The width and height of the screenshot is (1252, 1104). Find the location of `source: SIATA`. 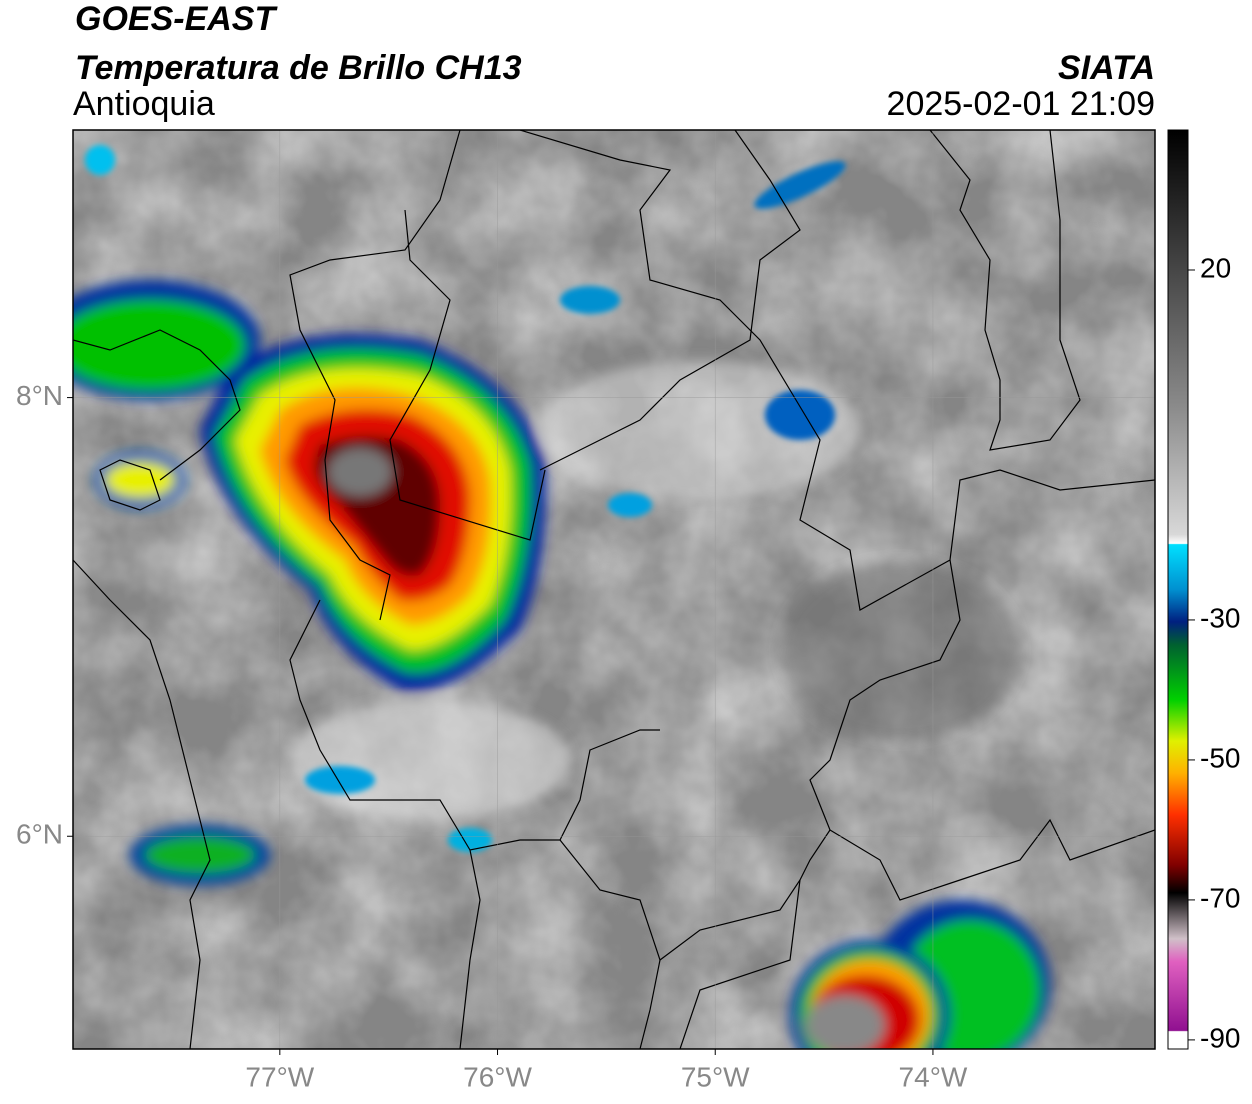

source: SIATA is located at coordinates (1106, 68).